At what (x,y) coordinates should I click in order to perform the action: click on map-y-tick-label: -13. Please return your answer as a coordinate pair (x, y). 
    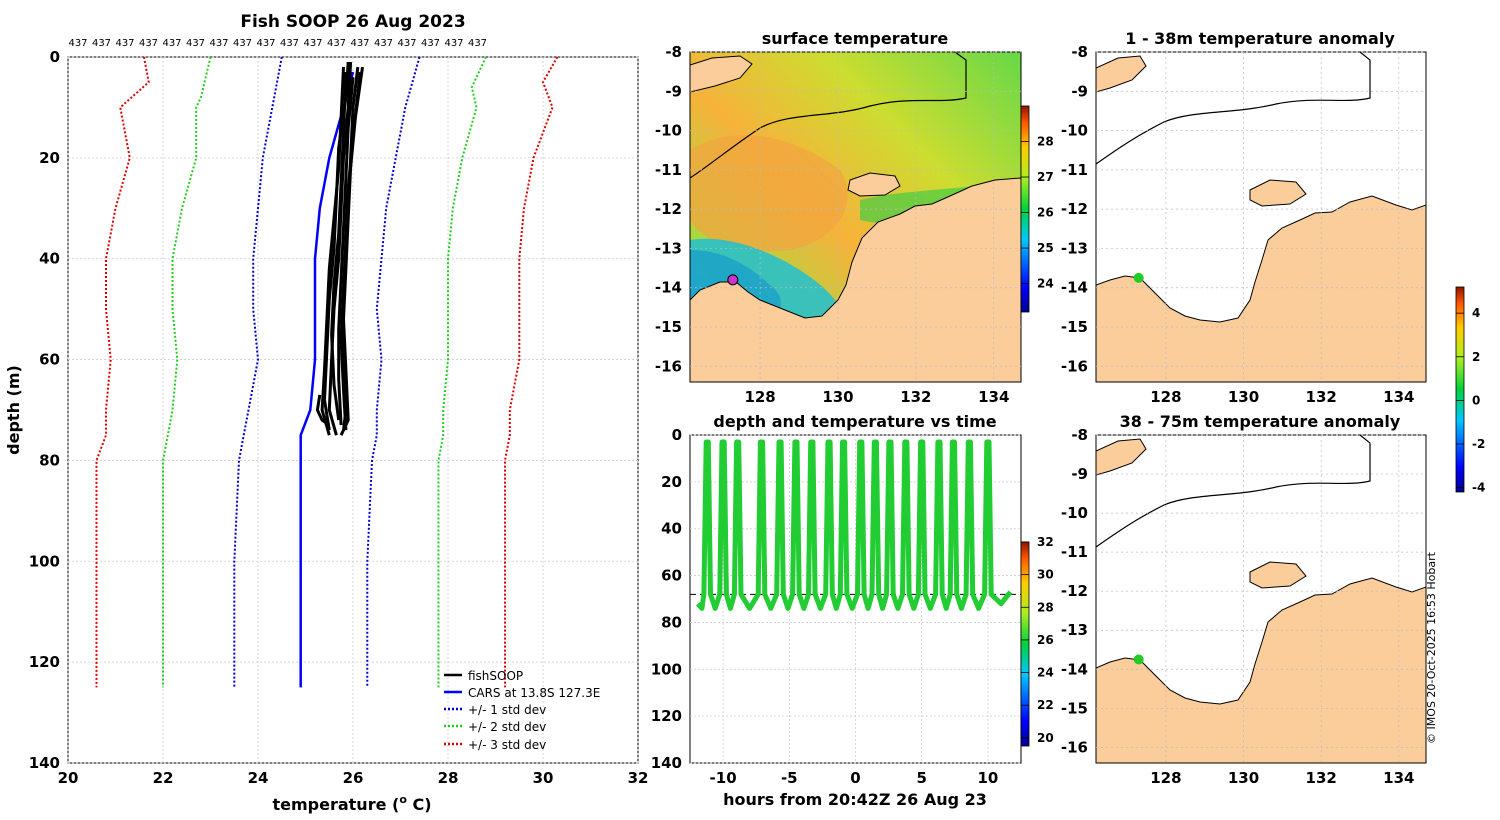
    Looking at the image, I should click on (1074, 248).